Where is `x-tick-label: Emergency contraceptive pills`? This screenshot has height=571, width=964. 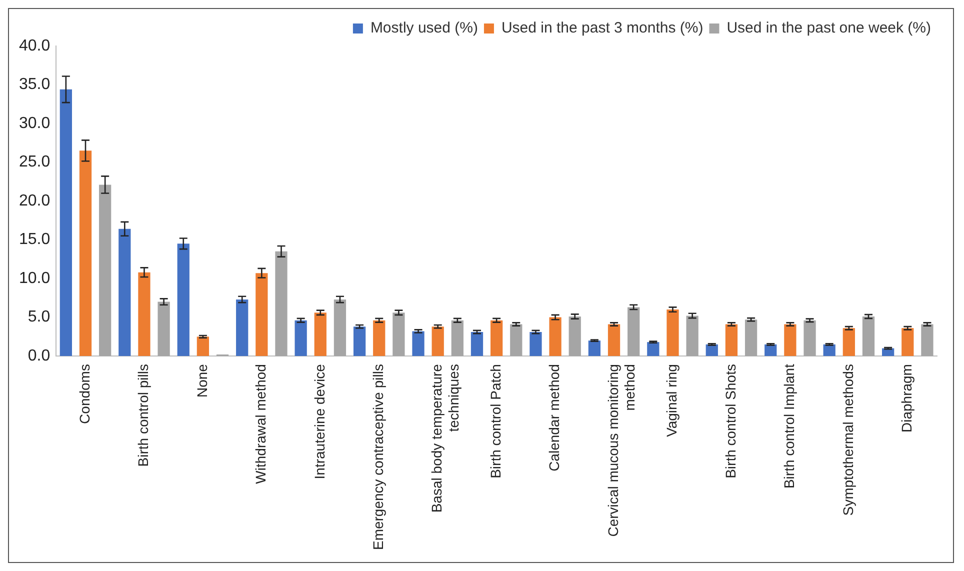 x-tick-label: Emergency contraceptive pills is located at coordinates (378, 457).